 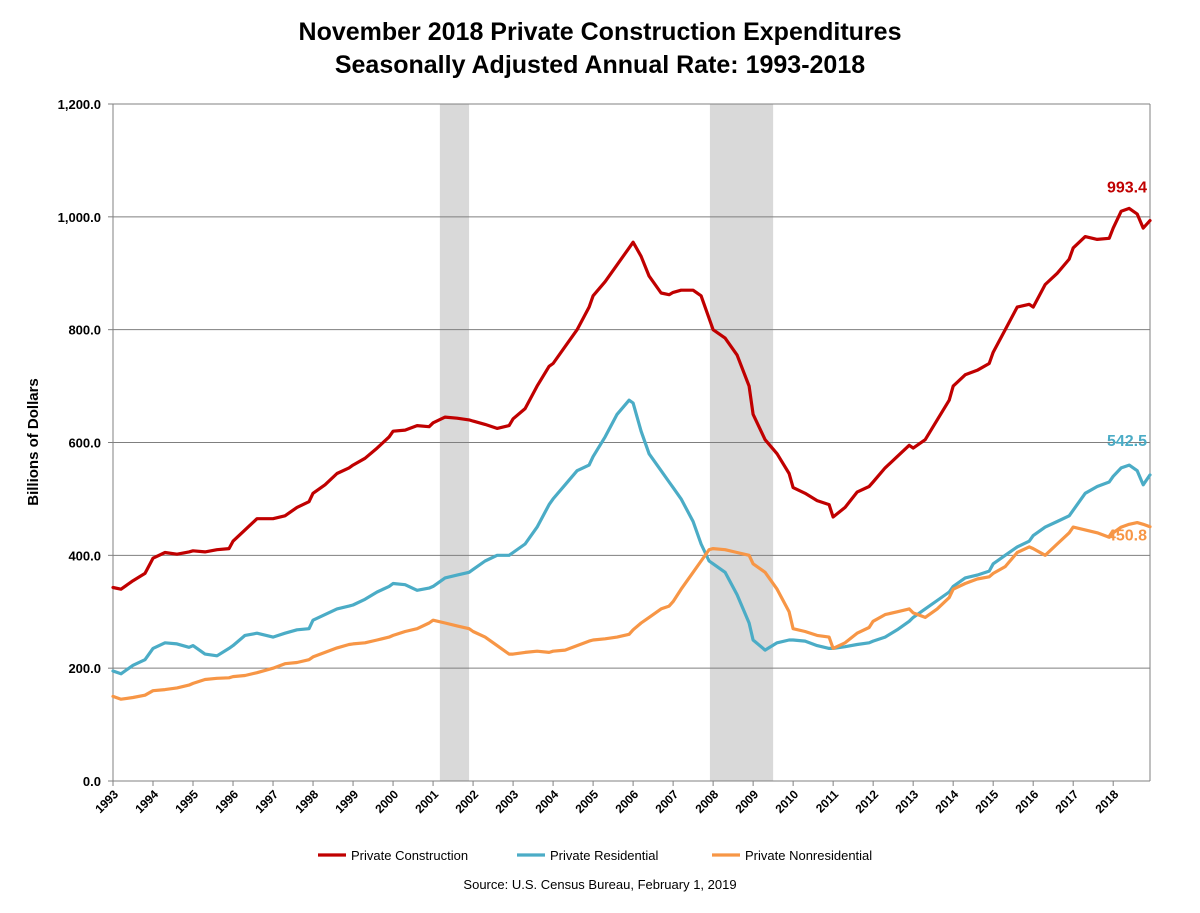 What do you see at coordinates (947, 801) in the screenshot?
I see `x-tick-label: 2014` at bounding box center [947, 801].